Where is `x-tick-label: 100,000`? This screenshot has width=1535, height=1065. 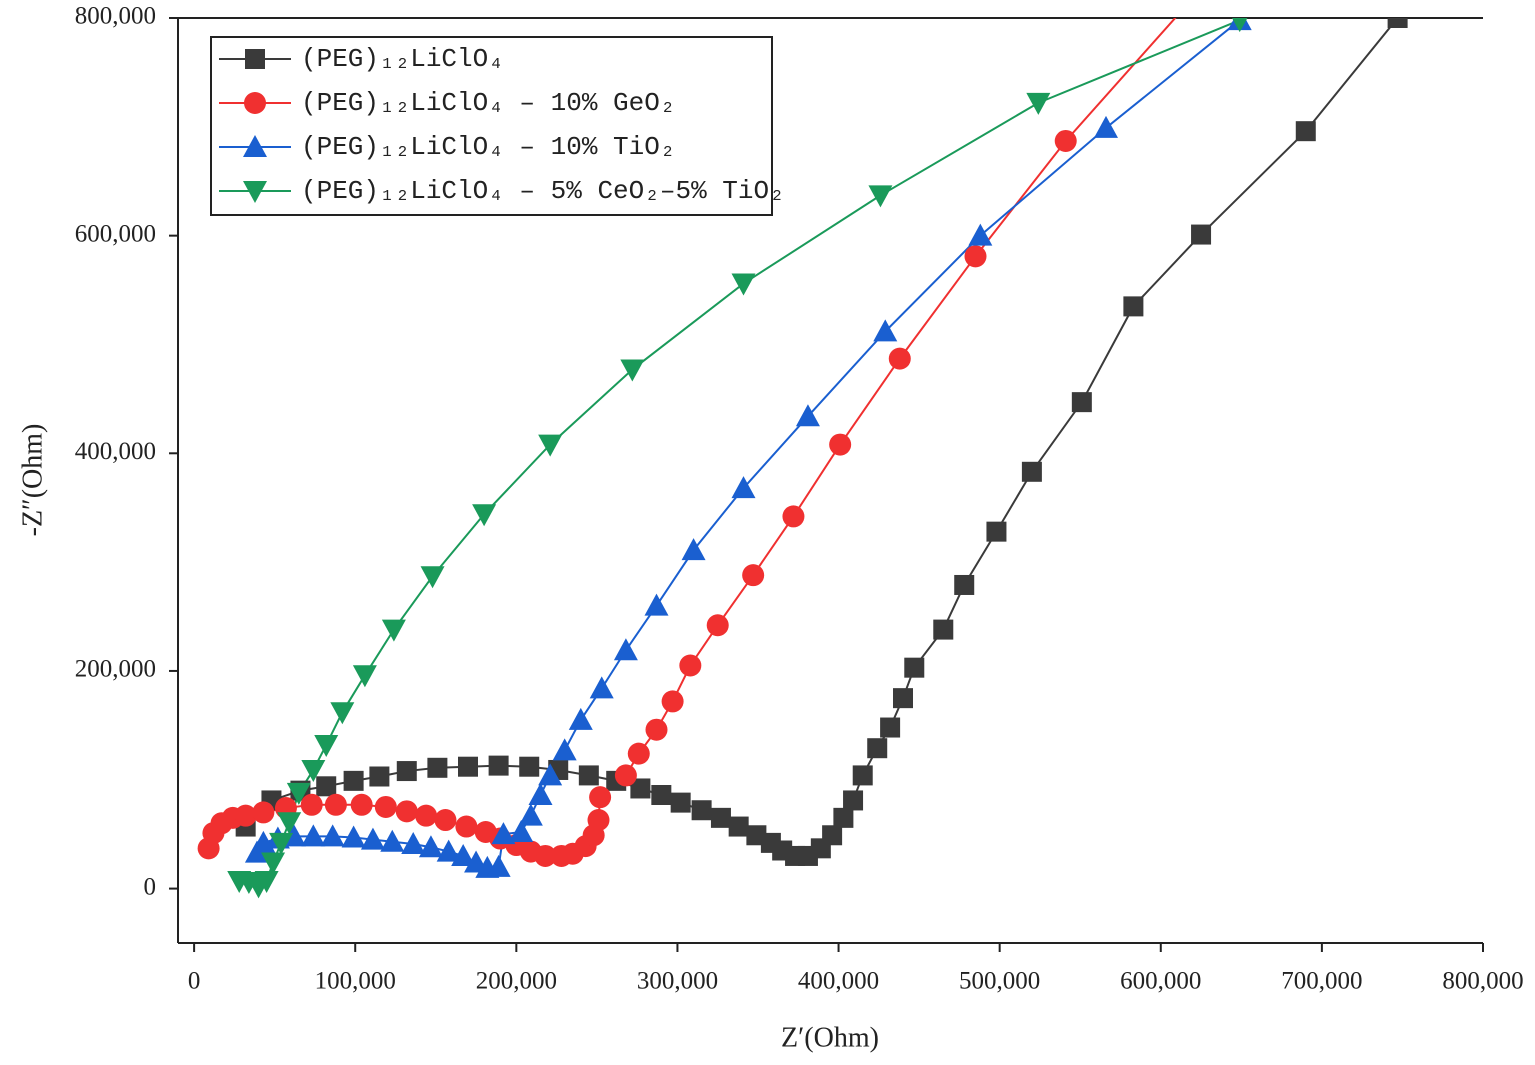 x-tick-label: 100,000 is located at coordinates (355, 981).